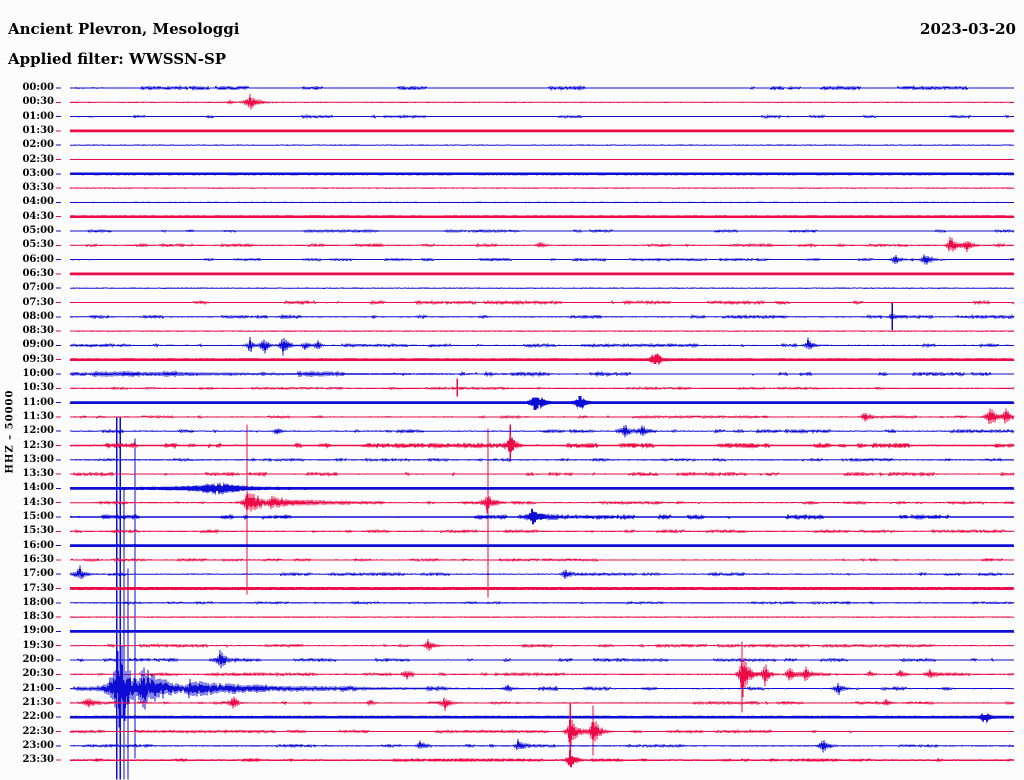 This screenshot has width=1024, height=780. Describe the element at coordinates (38, 116) in the screenshot. I see `time-label-01:00: 01:00` at that location.